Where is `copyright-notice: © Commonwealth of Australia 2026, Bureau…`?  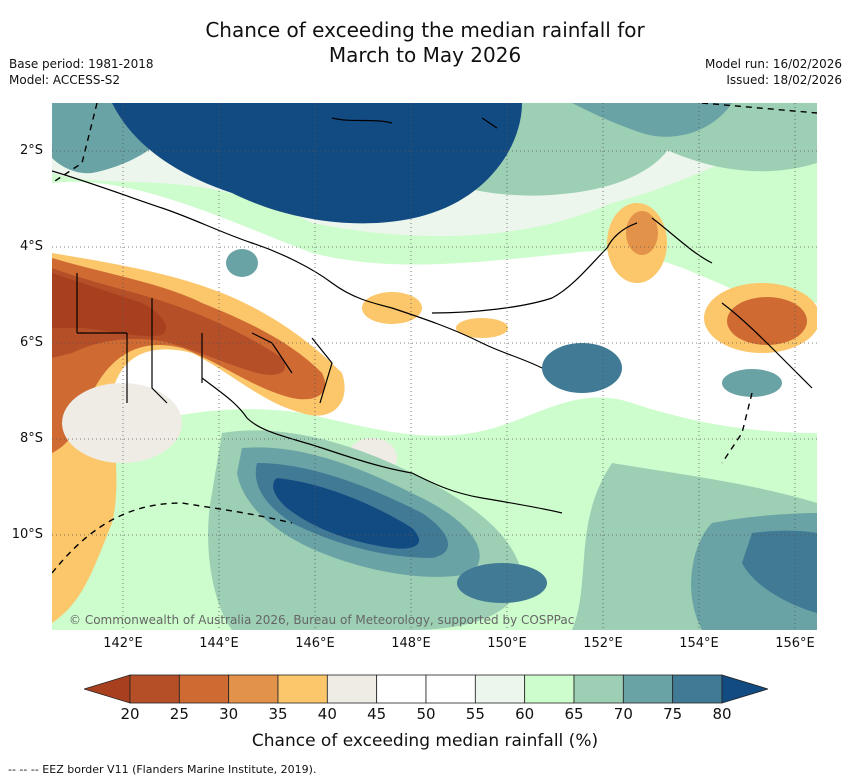
copyright-notice: © Commonwealth of Australia 2026, Bureau… is located at coordinates (322, 620).